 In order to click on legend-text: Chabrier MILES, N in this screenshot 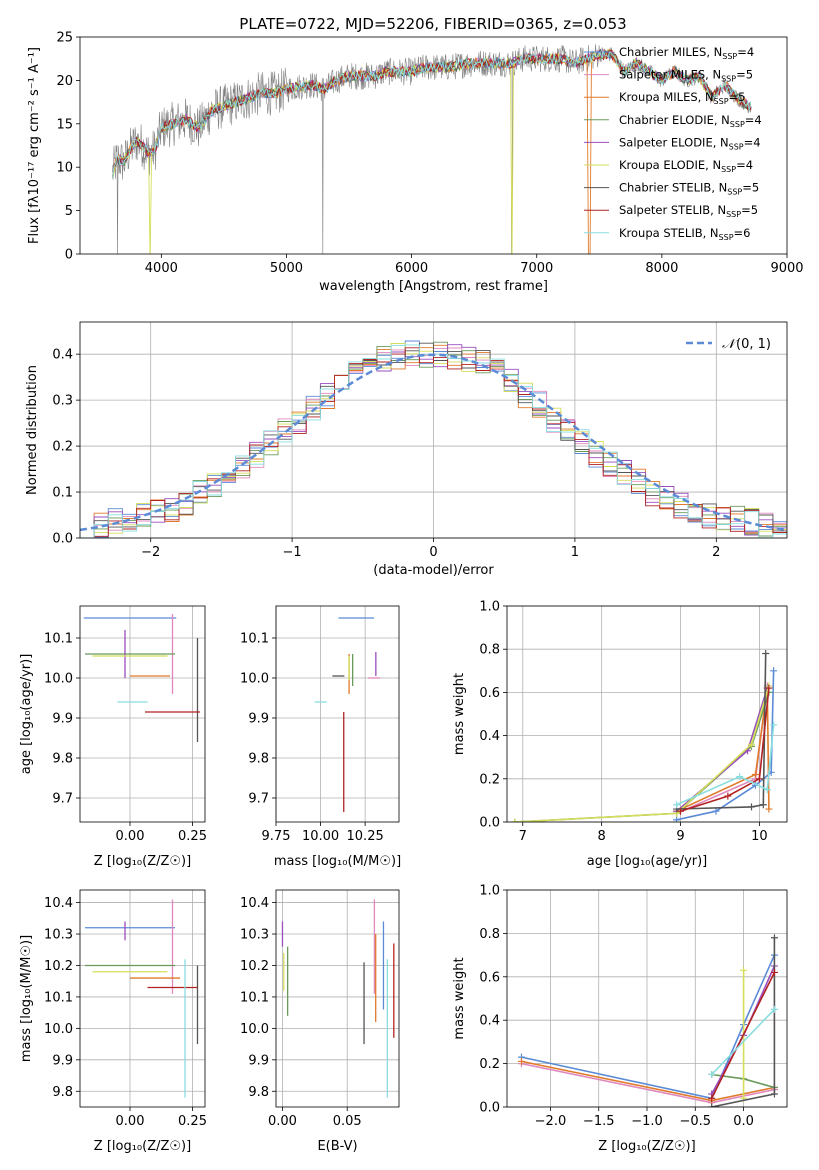, I will do `click(670, 52)`.